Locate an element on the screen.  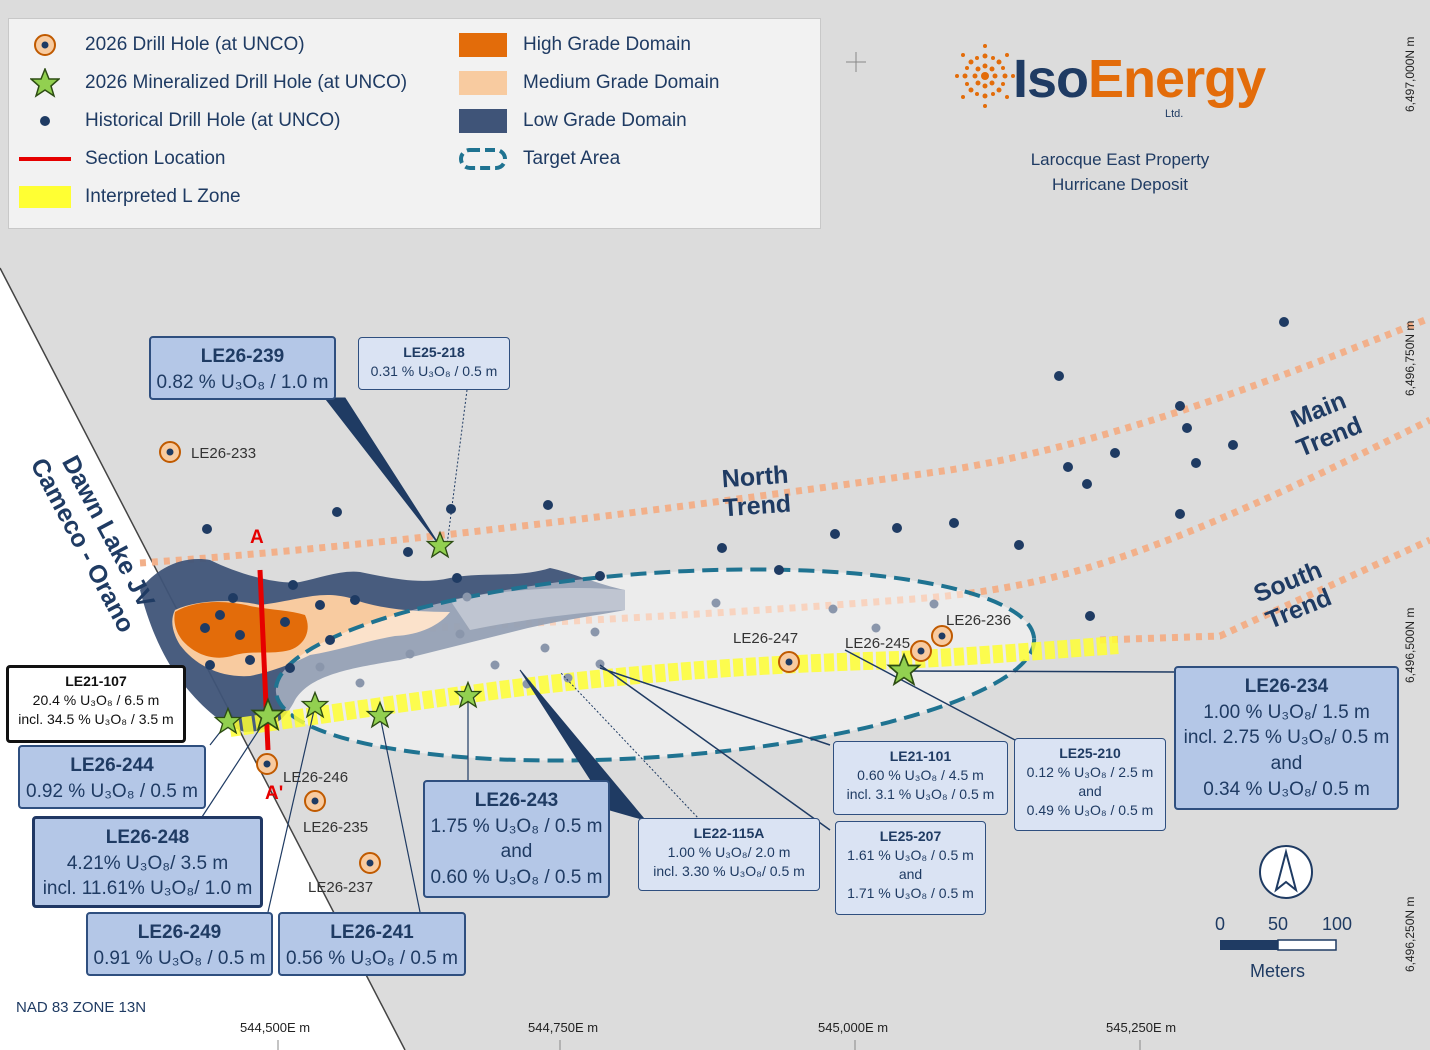
property-name: Larocque East Property is located at coordinates (1120, 159).